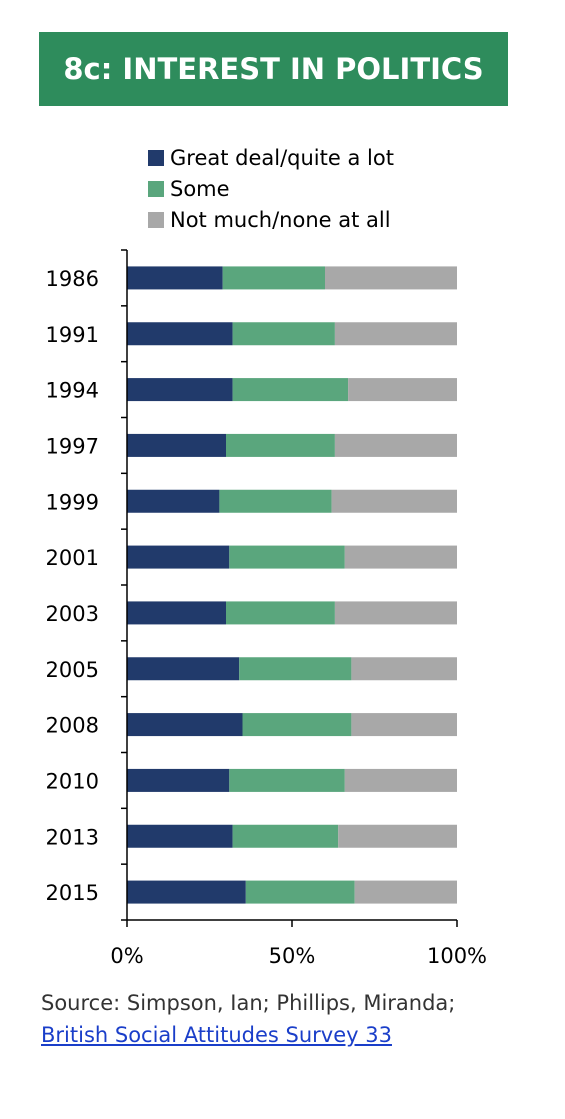  I want to click on legend-item-some: Some, so click(271, 188).